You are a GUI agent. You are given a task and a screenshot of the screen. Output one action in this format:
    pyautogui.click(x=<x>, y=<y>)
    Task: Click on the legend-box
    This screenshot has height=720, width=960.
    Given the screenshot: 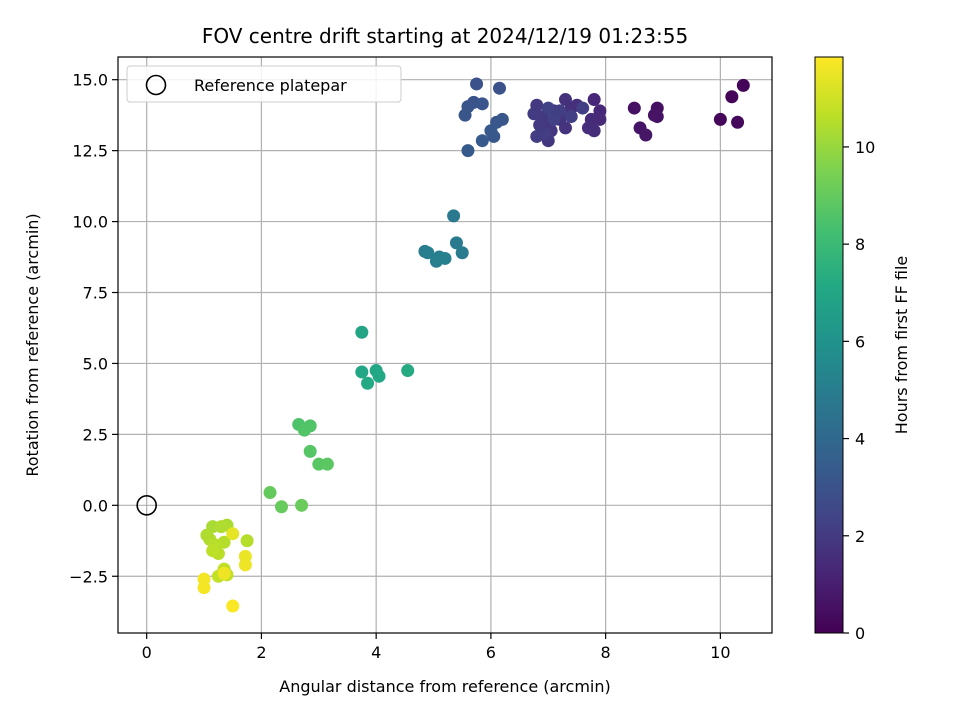 What is the action you would take?
    pyautogui.click(x=264, y=84)
    